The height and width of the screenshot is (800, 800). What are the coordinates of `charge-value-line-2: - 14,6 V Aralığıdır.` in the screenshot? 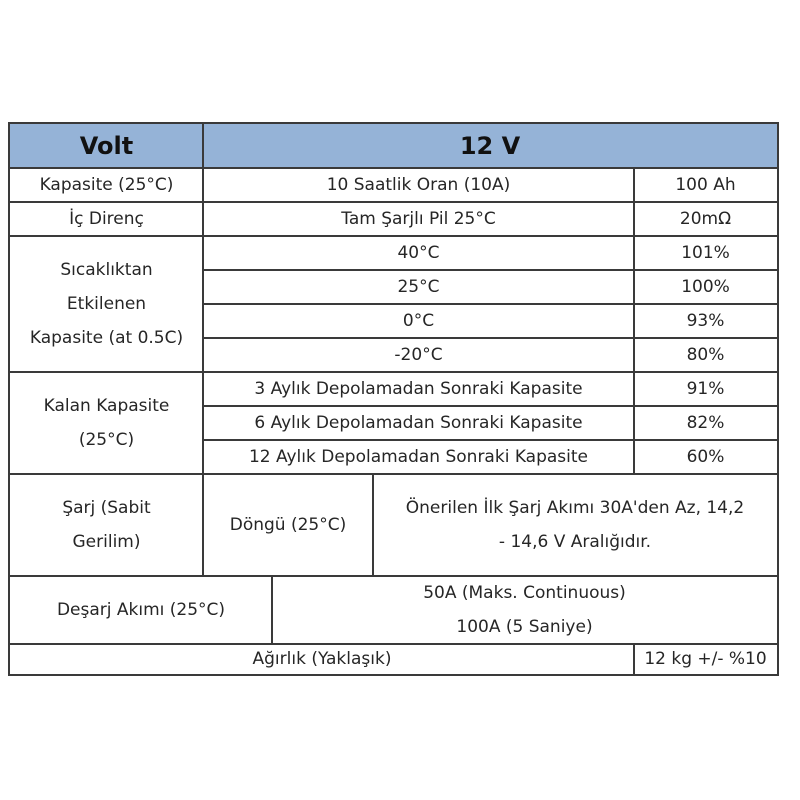 It's located at (575, 542).